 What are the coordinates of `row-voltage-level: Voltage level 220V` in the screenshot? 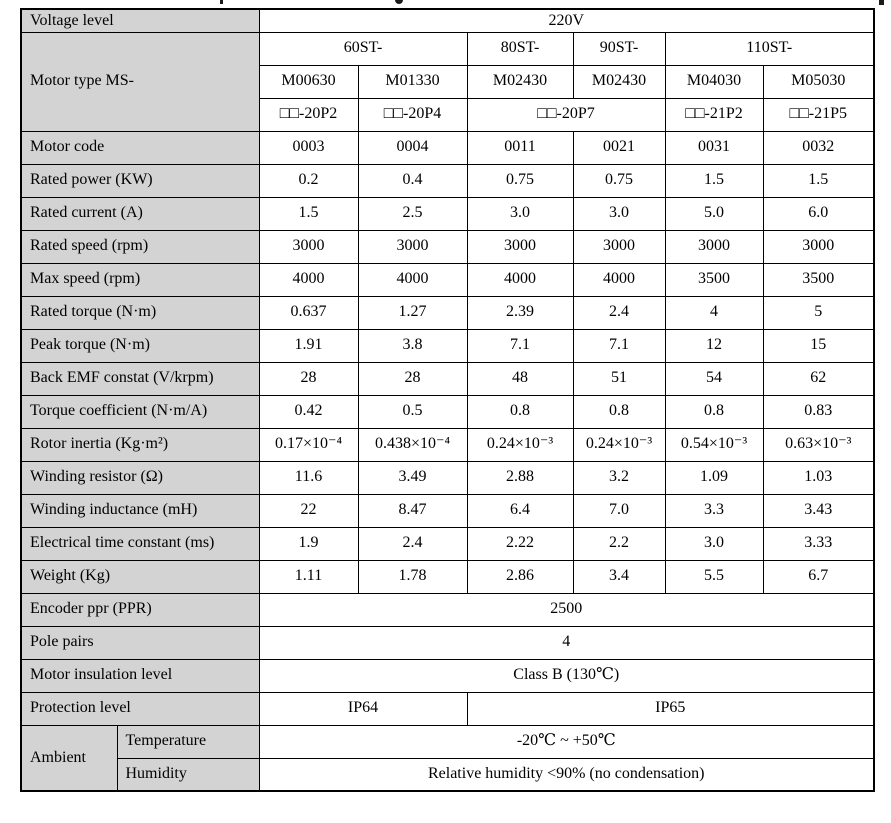 It's located at (447, 20).